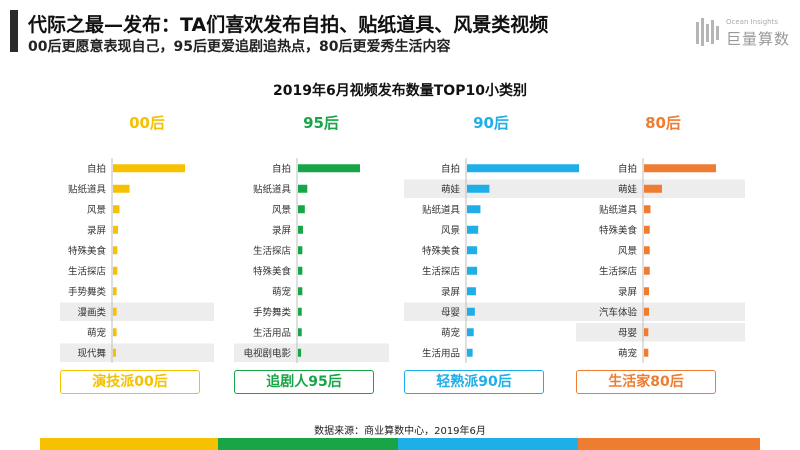 The height and width of the screenshot is (450, 800). I want to click on category-label: 漫画类, so click(91, 312).